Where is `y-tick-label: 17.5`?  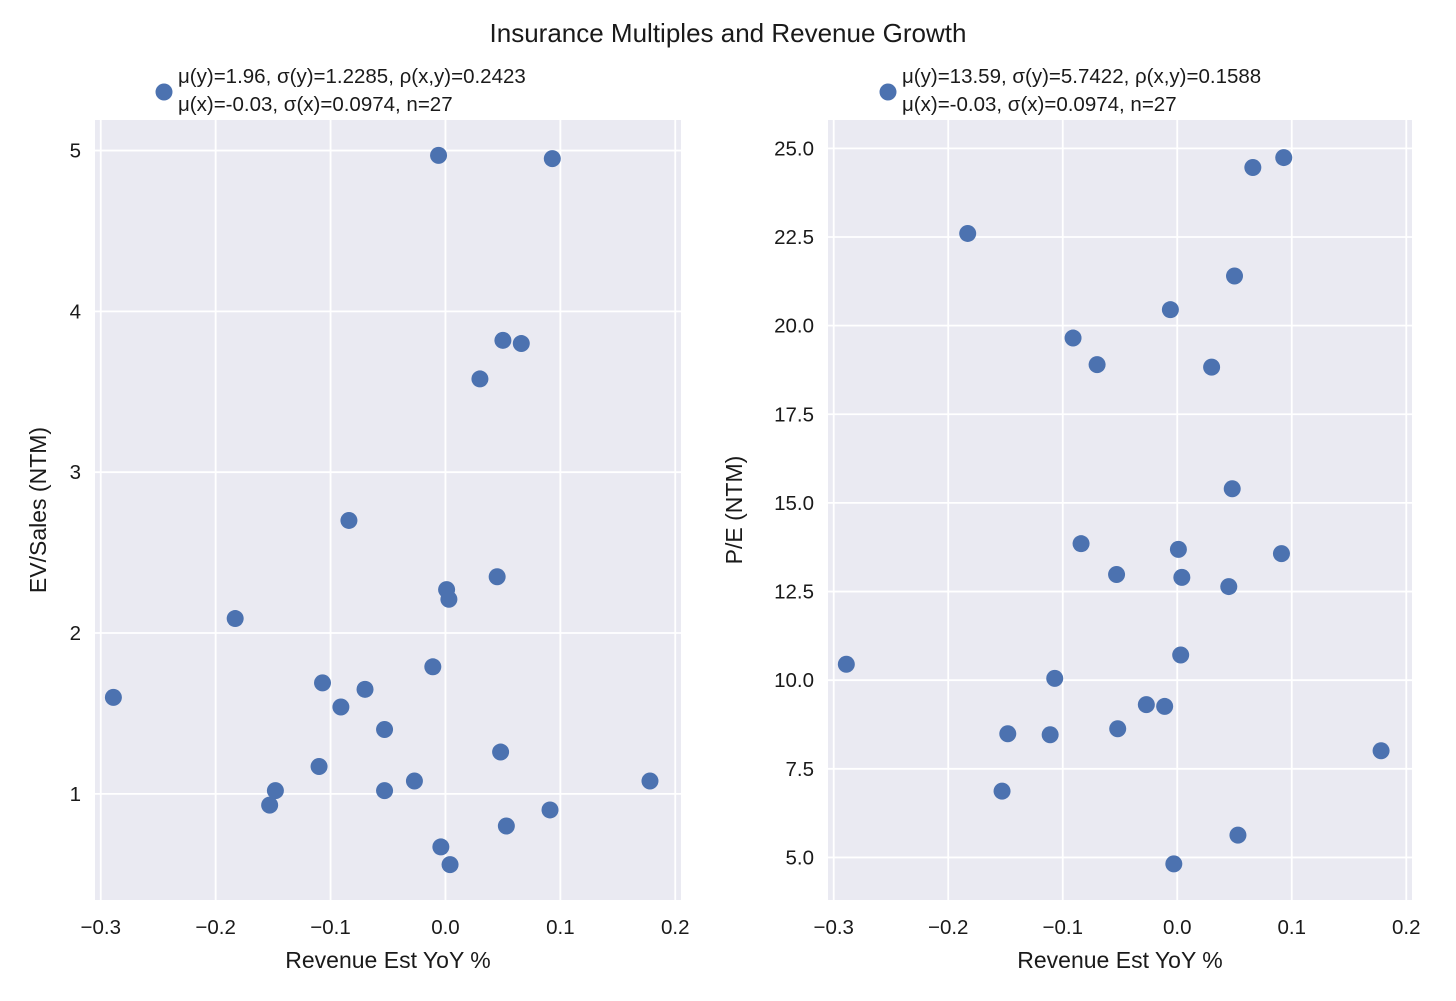 y-tick-label: 17.5 is located at coordinates (794, 414).